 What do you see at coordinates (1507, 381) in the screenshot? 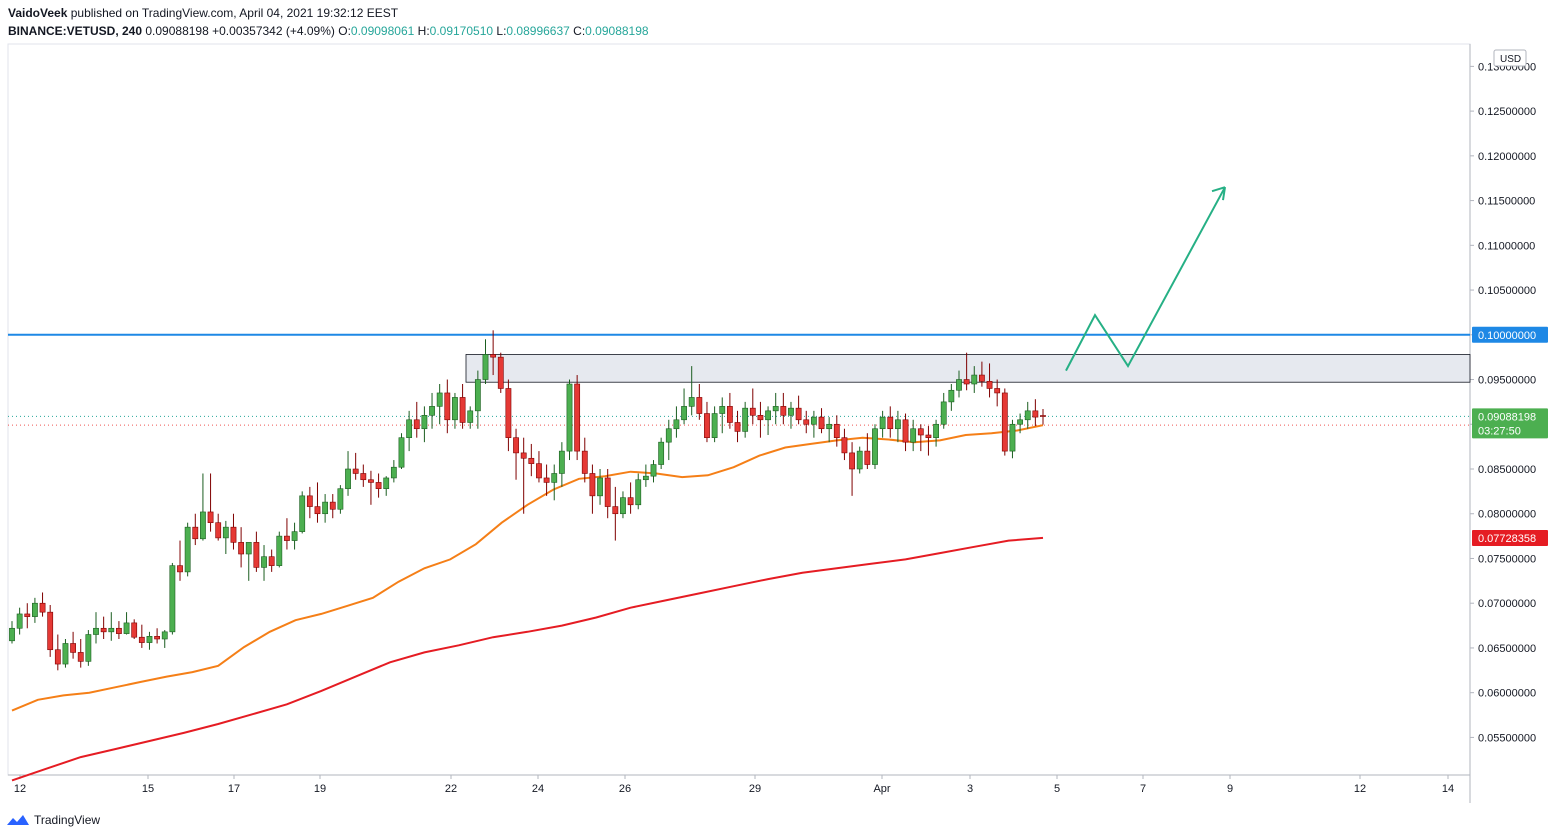
I see `y-tick-label: 0.09500000` at bounding box center [1507, 381].